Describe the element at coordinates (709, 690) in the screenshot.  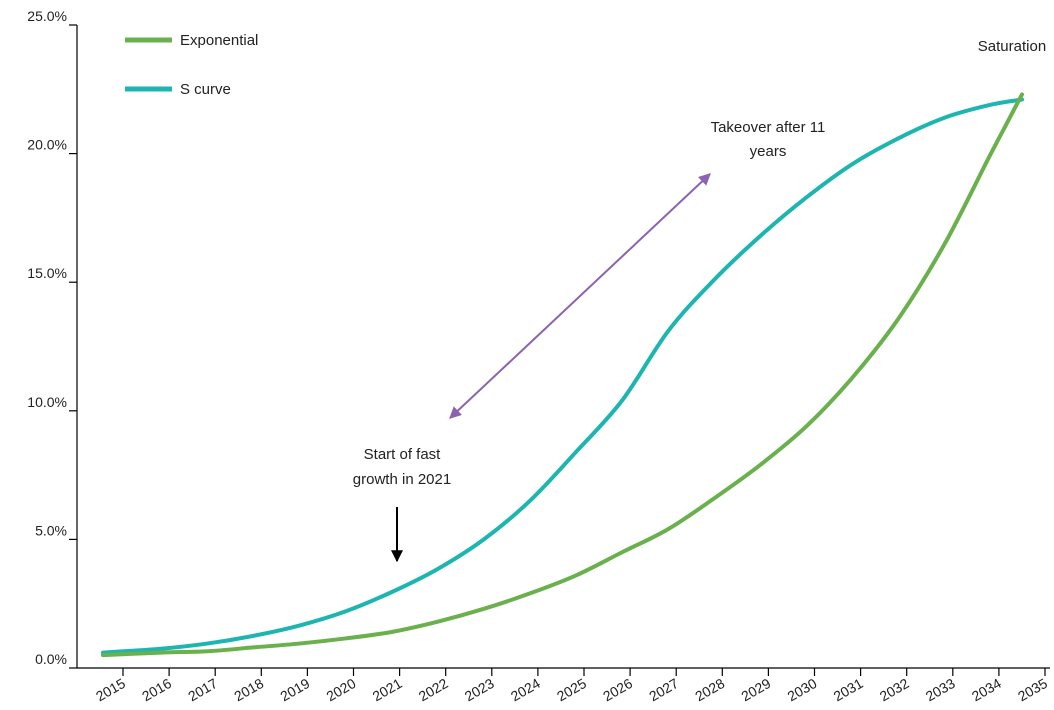
I see `x-tick-label: 2028` at that location.